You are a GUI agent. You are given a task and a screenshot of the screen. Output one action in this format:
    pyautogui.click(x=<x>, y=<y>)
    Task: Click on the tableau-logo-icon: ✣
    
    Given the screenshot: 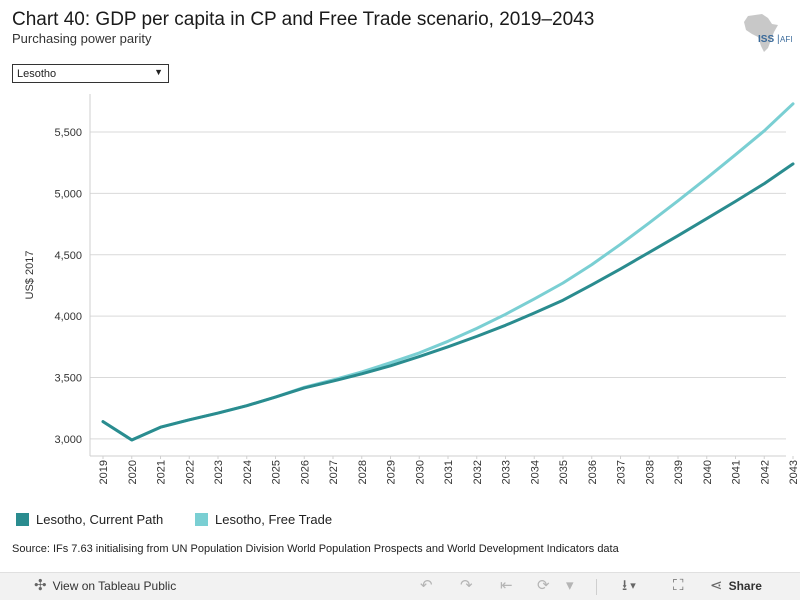 What is the action you would take?
    pyautogui.click(x=40, y=585)
    